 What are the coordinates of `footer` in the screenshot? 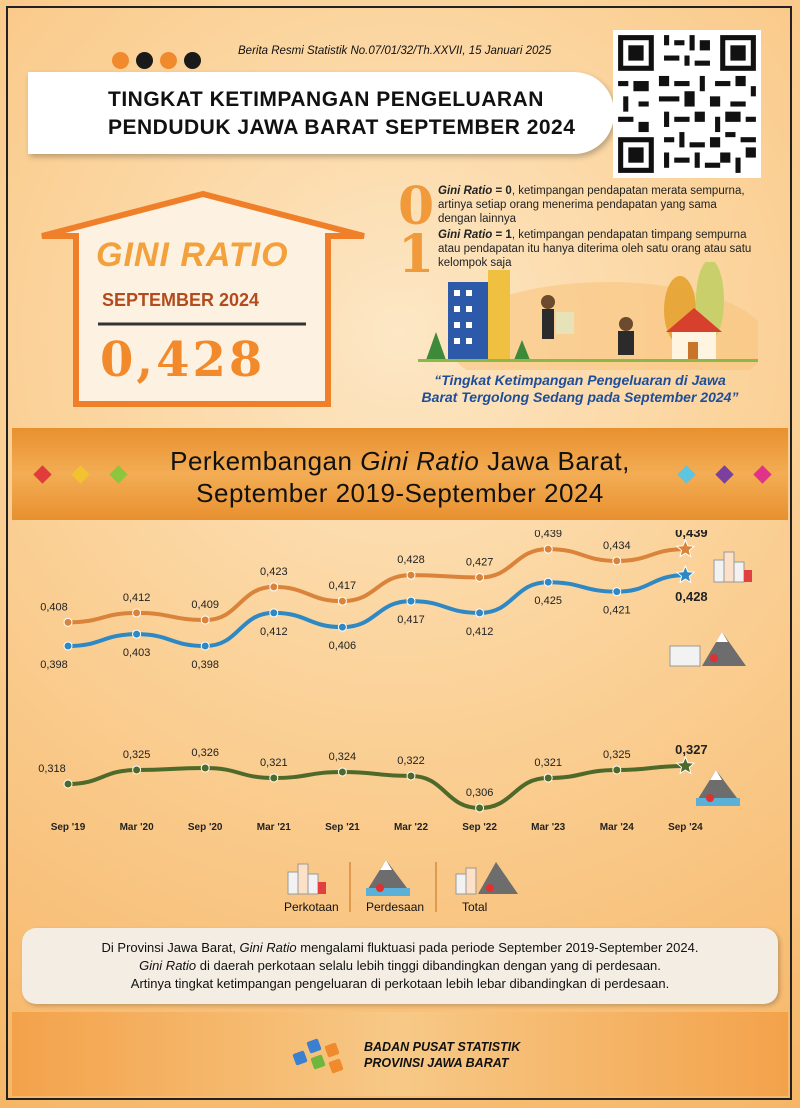 It's located at (400, 1054).